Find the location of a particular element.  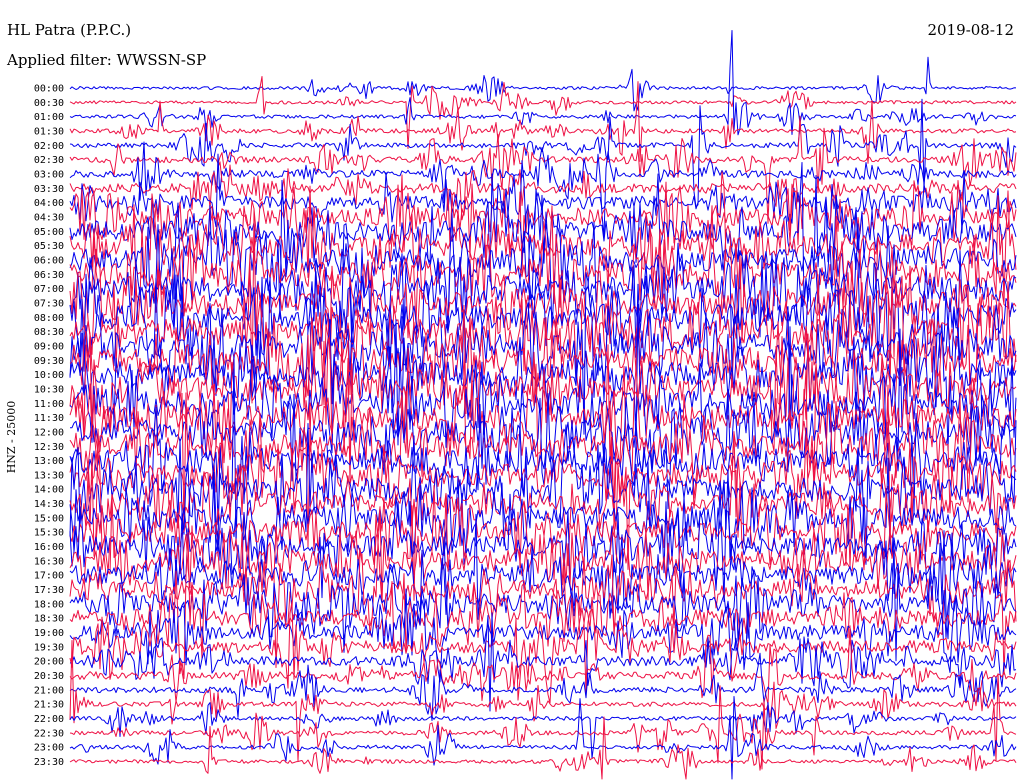

row-time-label: 02:00 is located at coordinates (49, 146).